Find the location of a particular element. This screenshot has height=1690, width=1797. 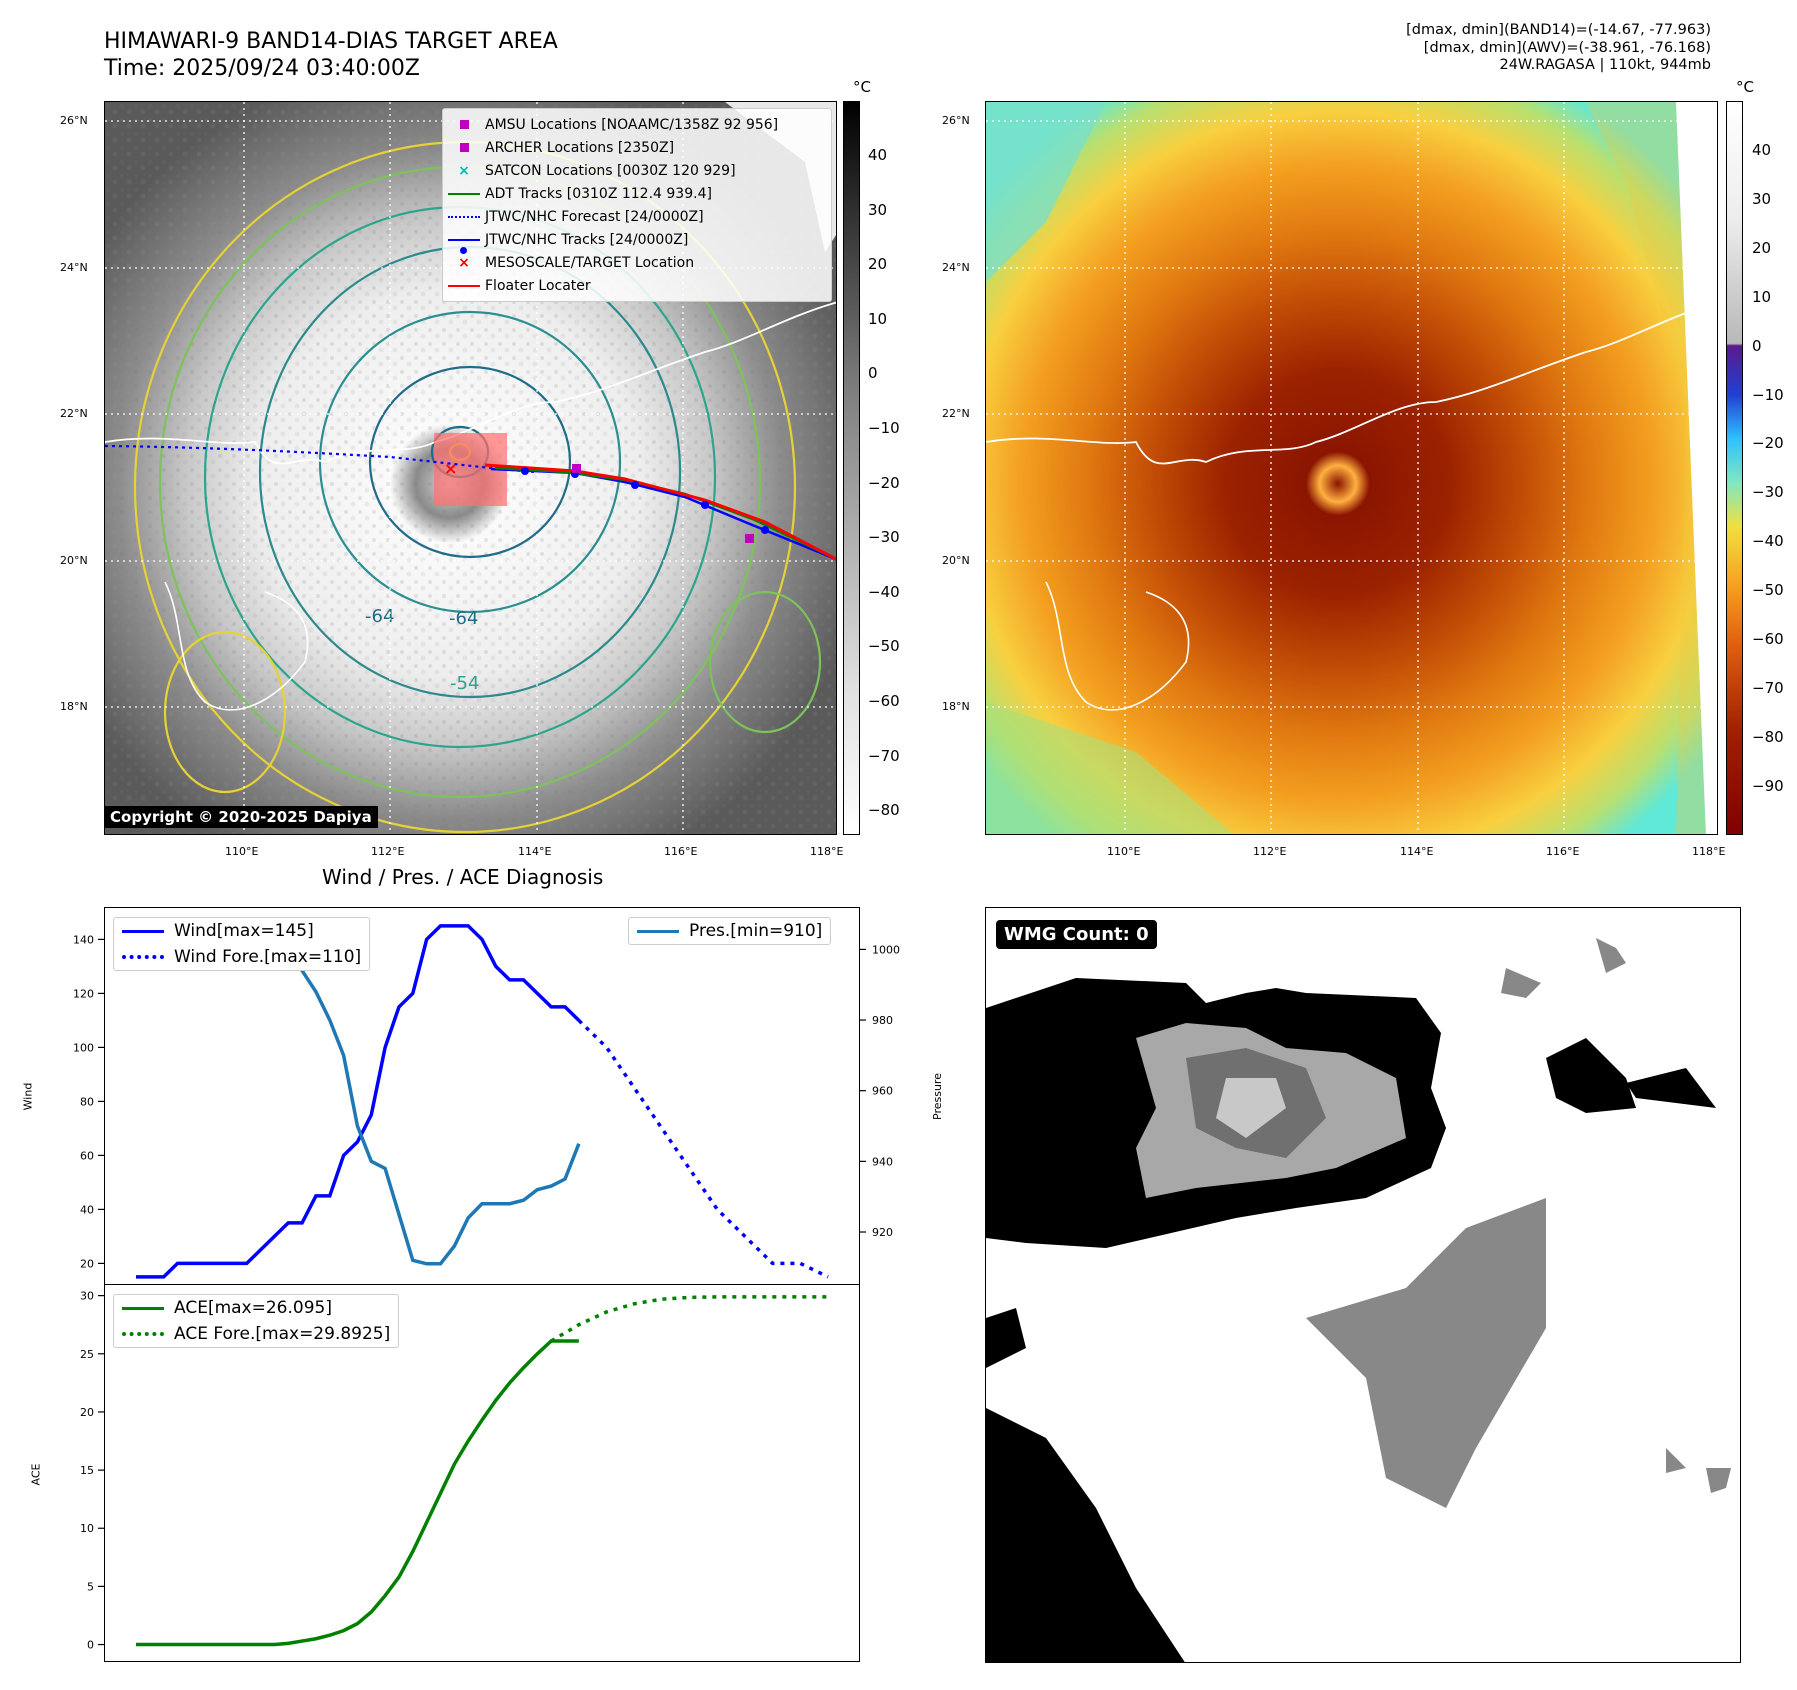

axis-tick-label: 920 is located at coordinates (882, 1232).